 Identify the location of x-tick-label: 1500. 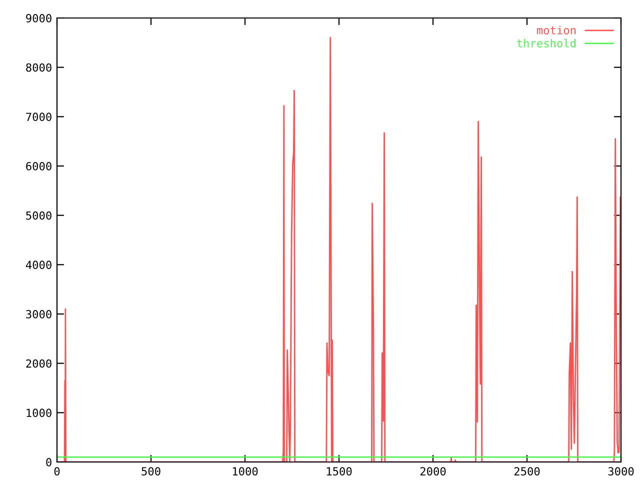
(339, 471).